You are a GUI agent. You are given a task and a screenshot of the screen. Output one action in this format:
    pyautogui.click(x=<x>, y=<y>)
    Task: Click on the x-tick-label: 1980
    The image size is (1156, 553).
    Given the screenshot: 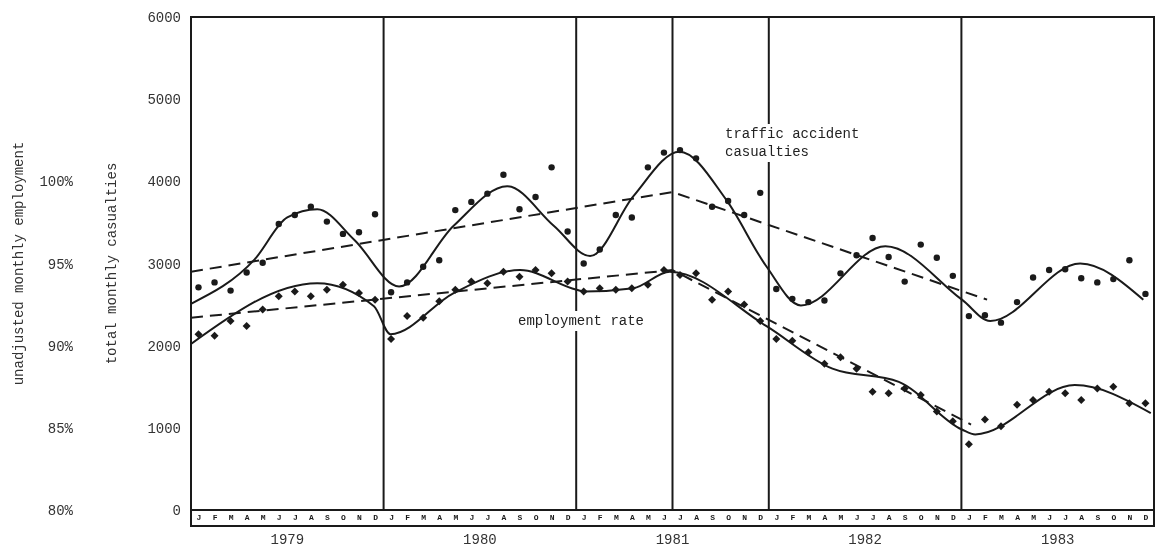 What is the action you would take?
    pyautogui.click(x=480, y=540)
    